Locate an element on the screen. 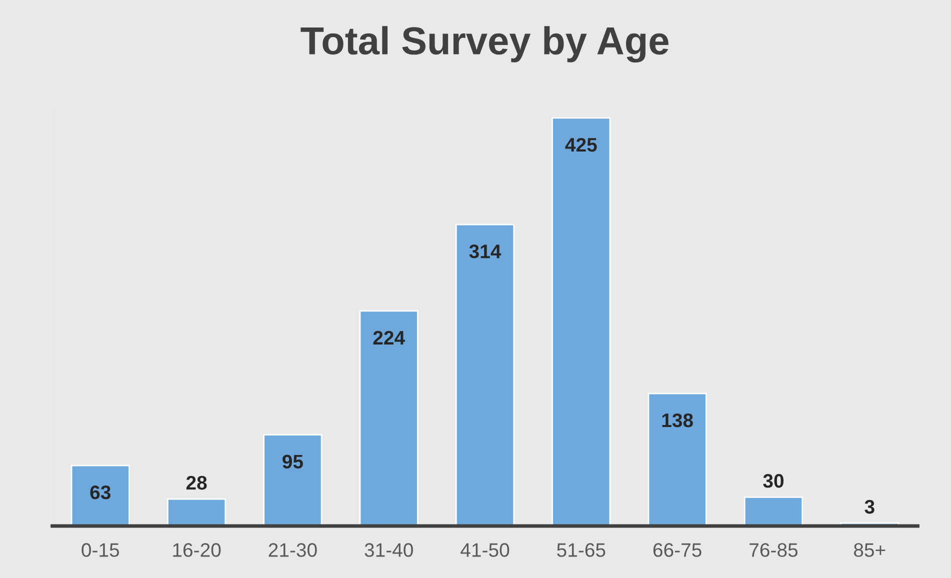 The image size is (951, 578). data-label: 95 is located at coordinates (292, 461).